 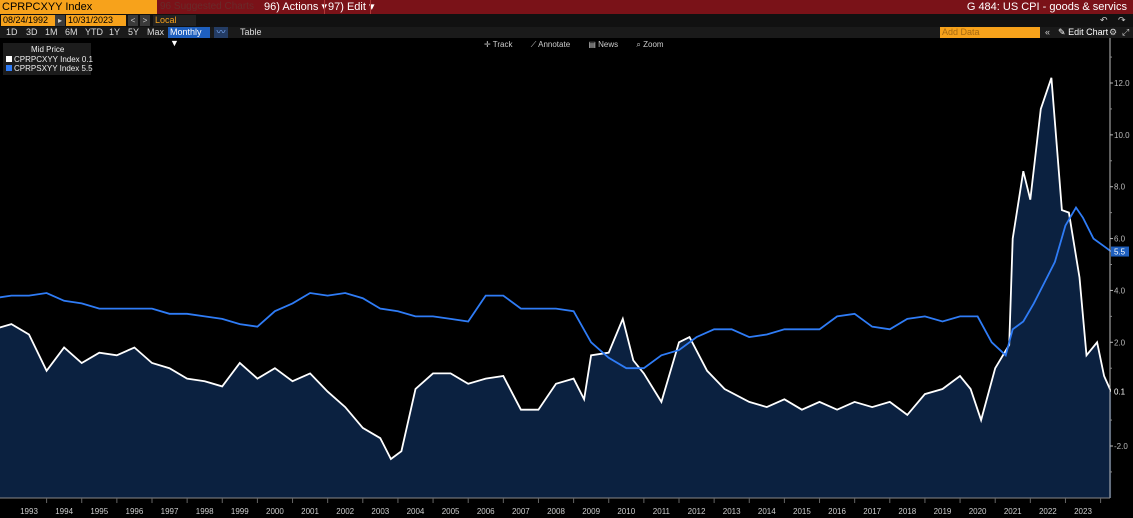 What do you see at coordinates (1120, 321) in the screenshot?
I see `last-value-tags: 5.5 0.1` at bounding box center [1120, 321].